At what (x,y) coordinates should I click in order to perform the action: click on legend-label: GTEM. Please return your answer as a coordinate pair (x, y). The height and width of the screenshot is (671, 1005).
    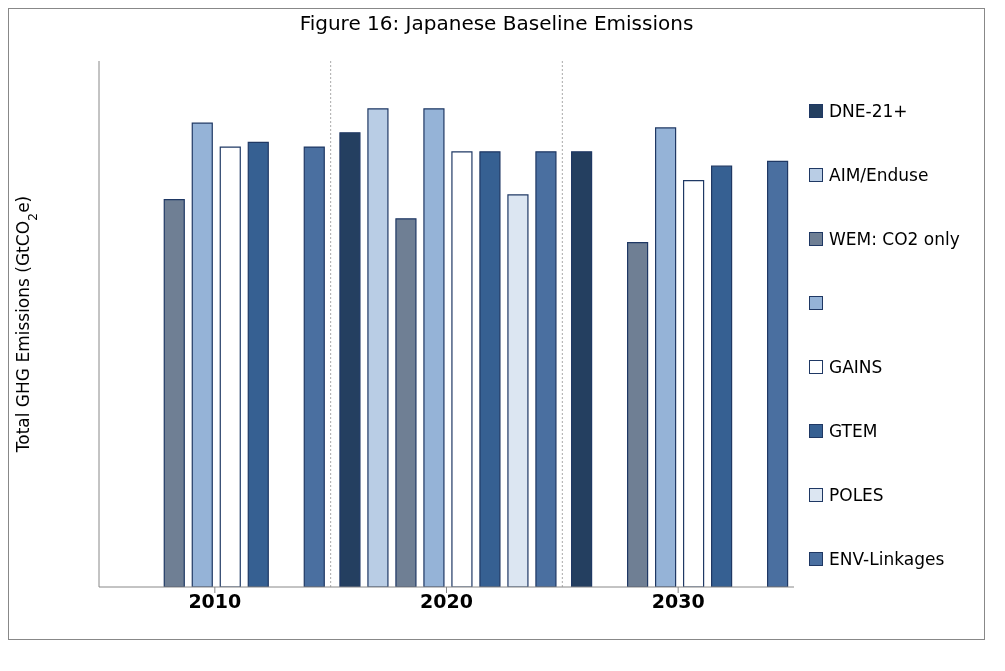
    Looking at the image, I should click on (853, 431).